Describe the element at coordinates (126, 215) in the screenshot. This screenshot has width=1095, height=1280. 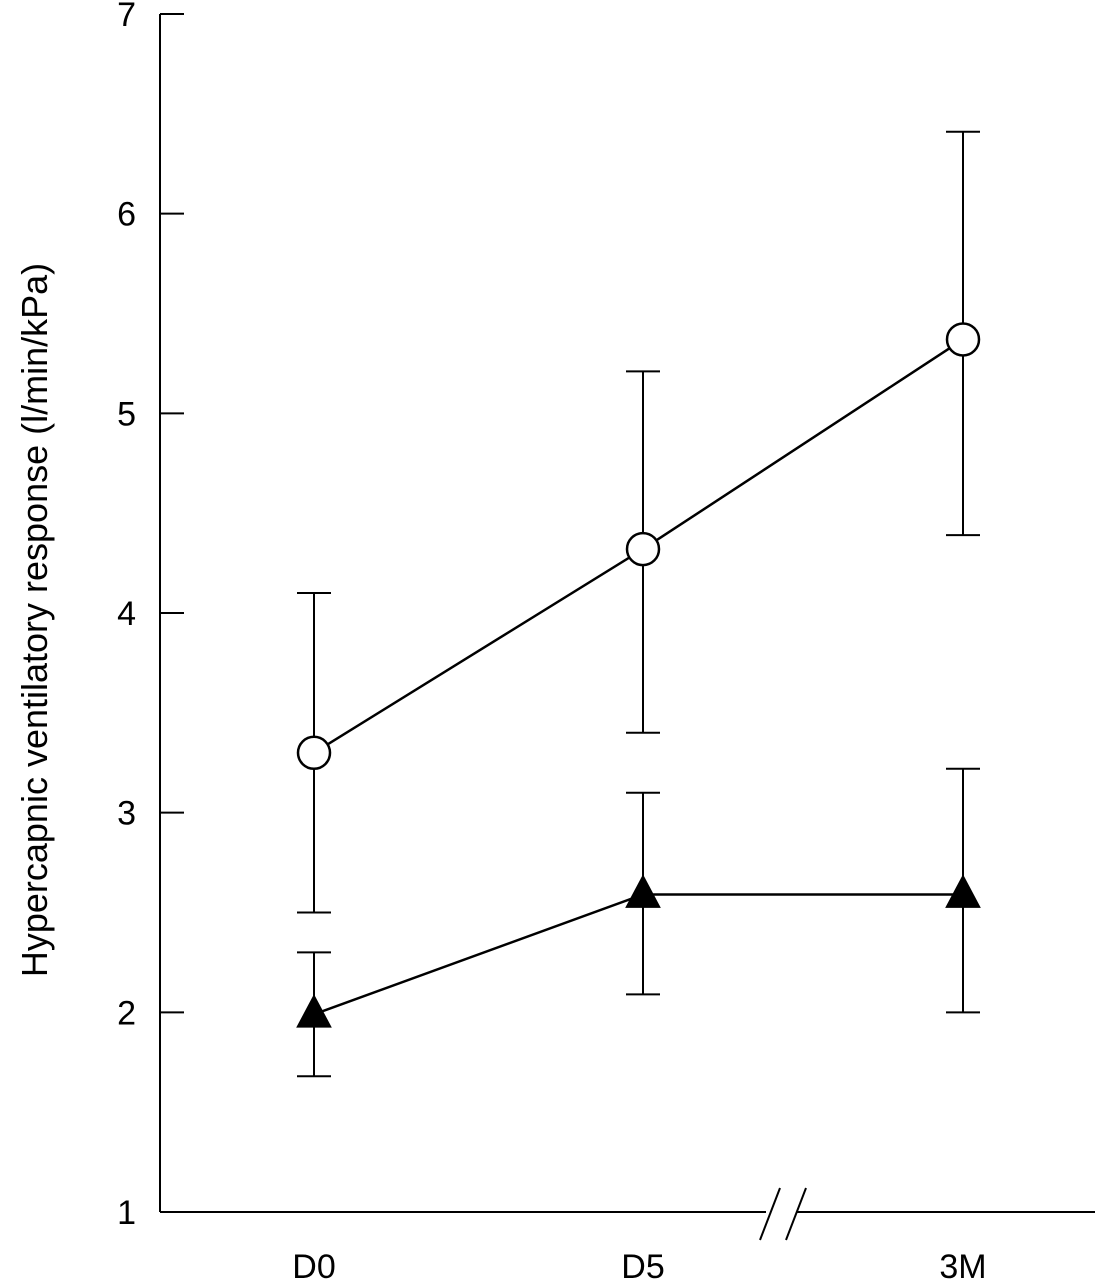
I see `y-tick-label: 6` at that location.